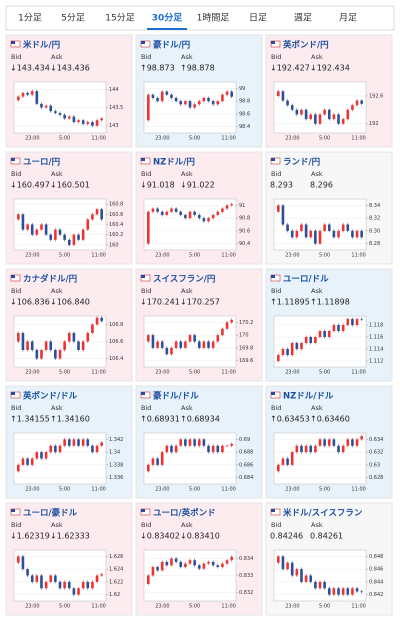 This screenshot has height=617, width=400. Describe the element at coordinates (200, 536) in the screenshot. I see `ask-value: ↓0.83410` at that location.